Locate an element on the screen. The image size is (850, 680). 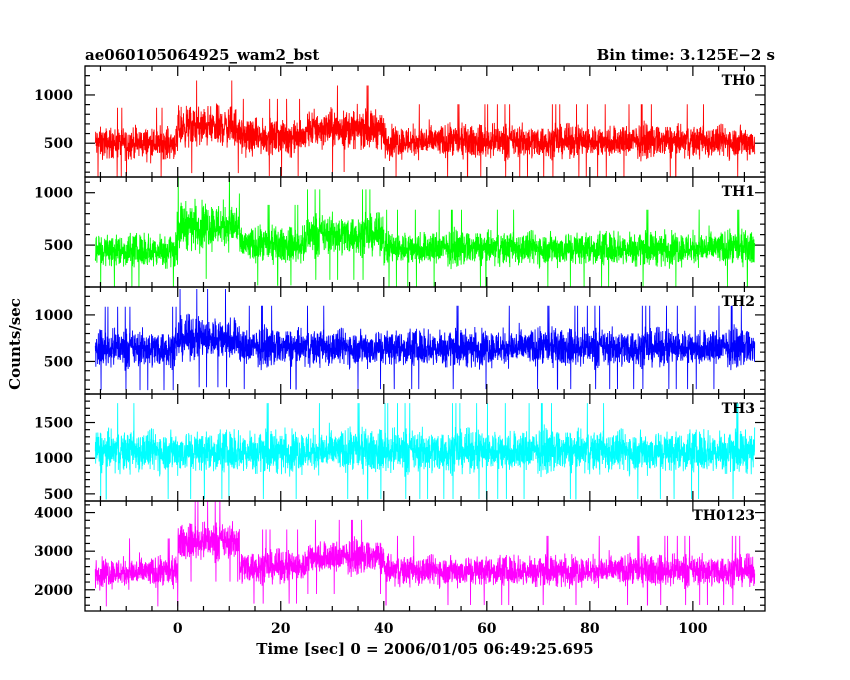
series-th2 is located at coordinates (425, 340).